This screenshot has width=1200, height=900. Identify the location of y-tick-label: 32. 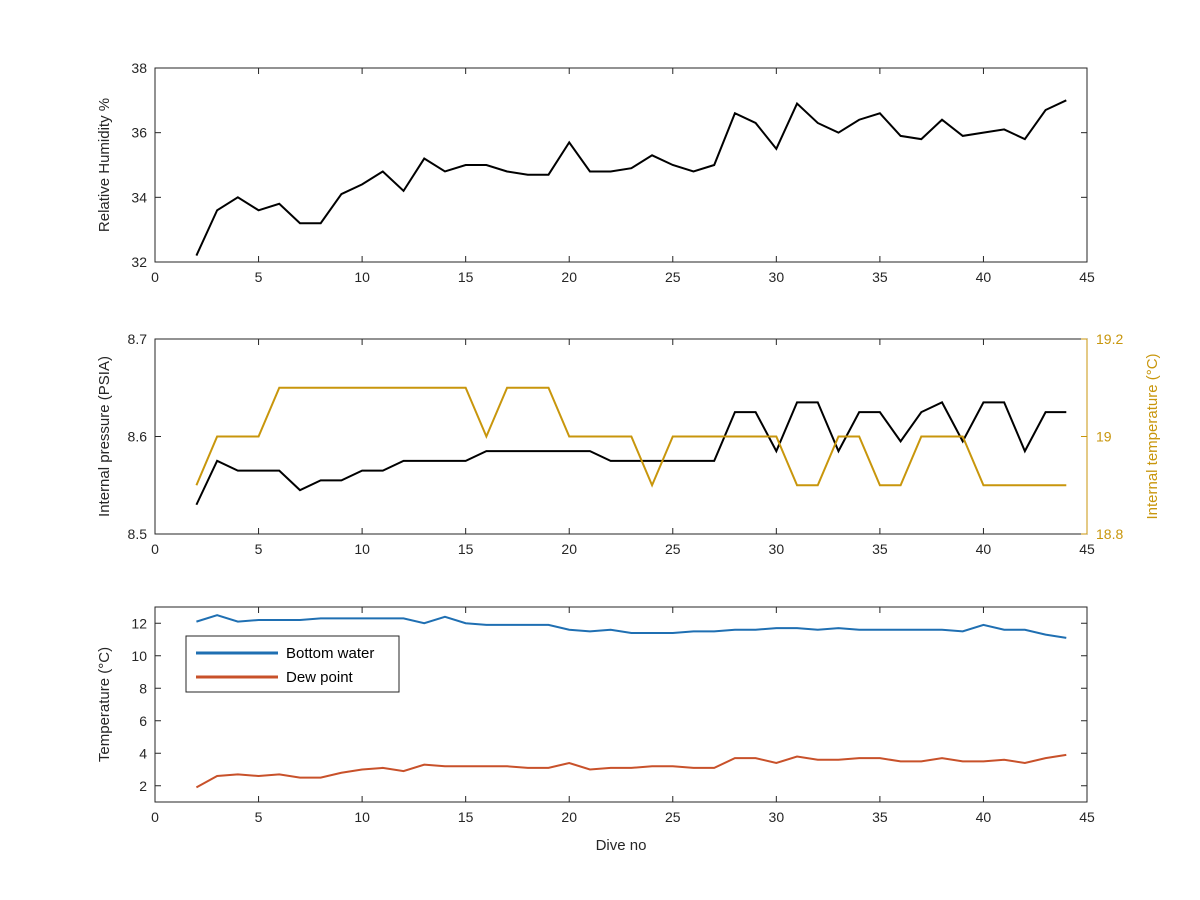
(139, 262).